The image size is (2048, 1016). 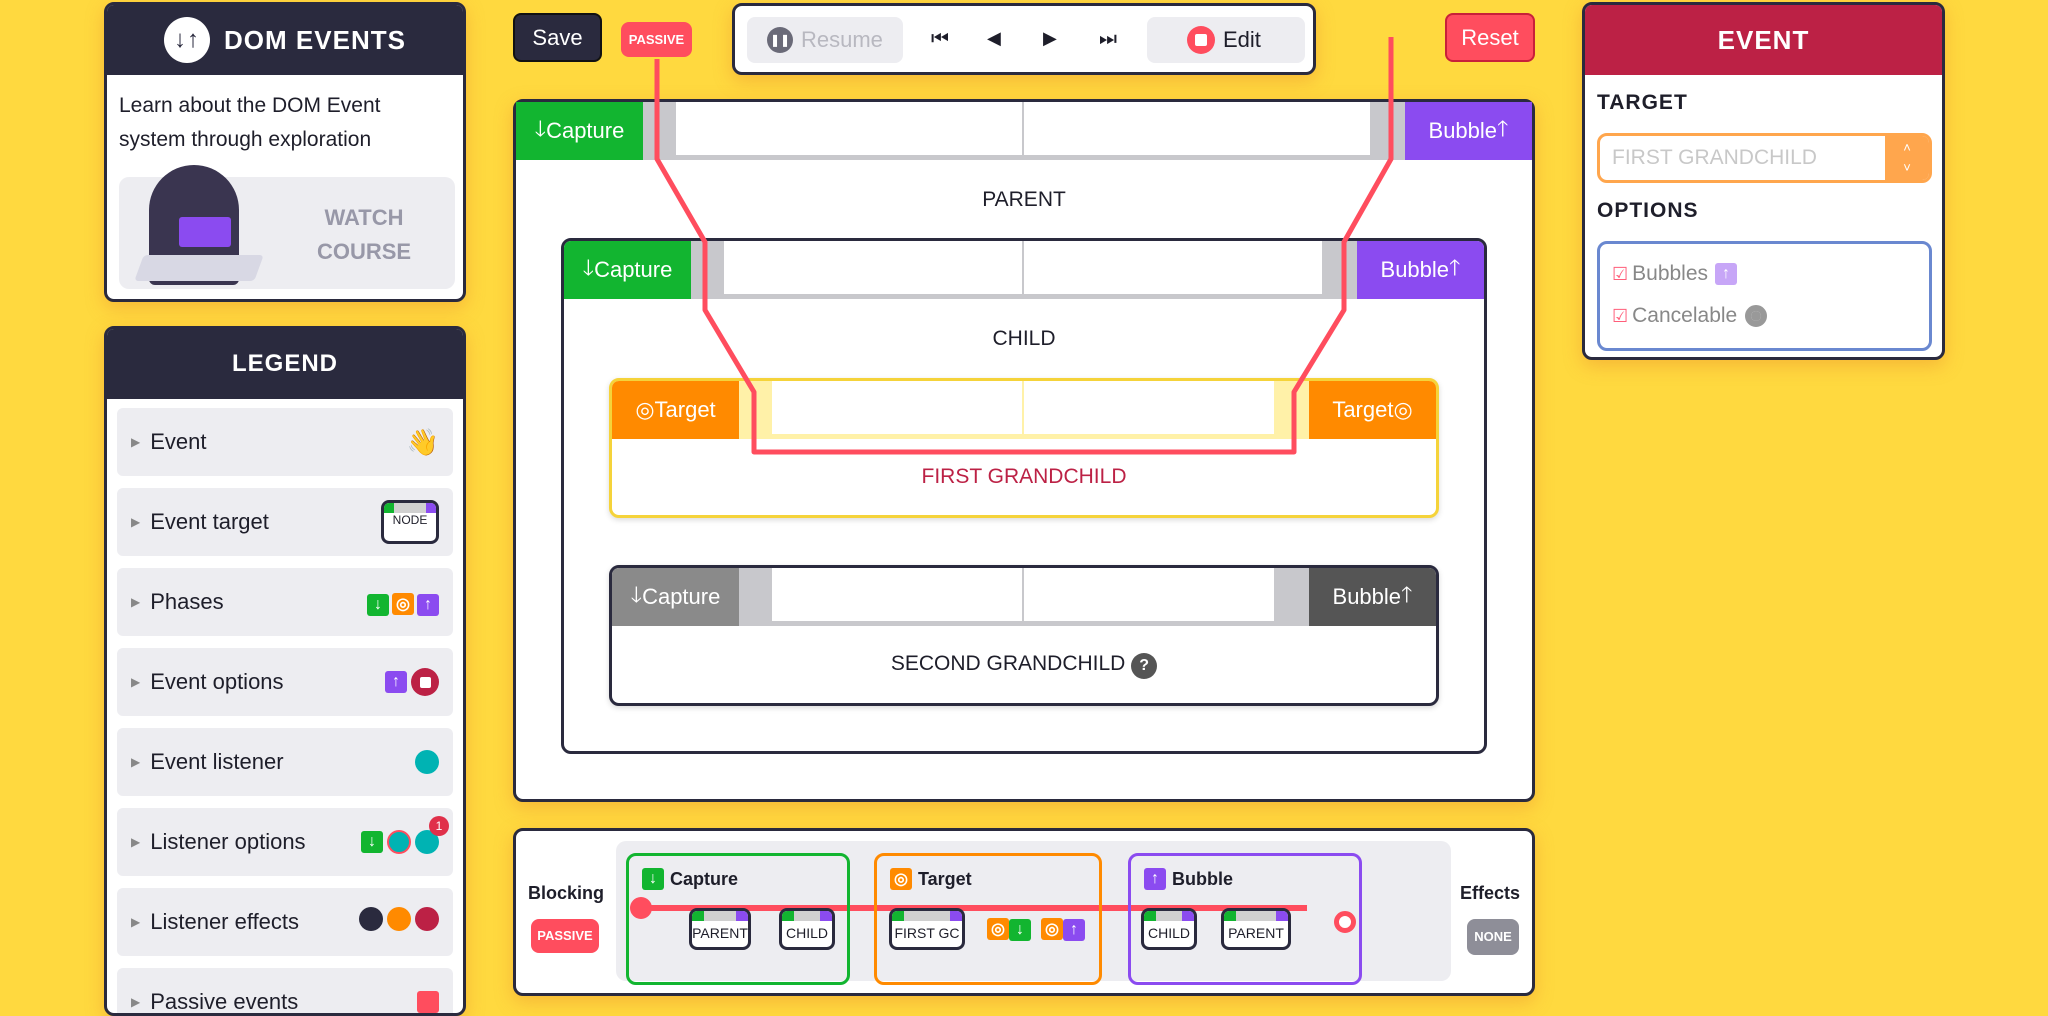 I want to click on bubbles-option: ☑ Bubbles ↑, so click(x=1675, y=274).